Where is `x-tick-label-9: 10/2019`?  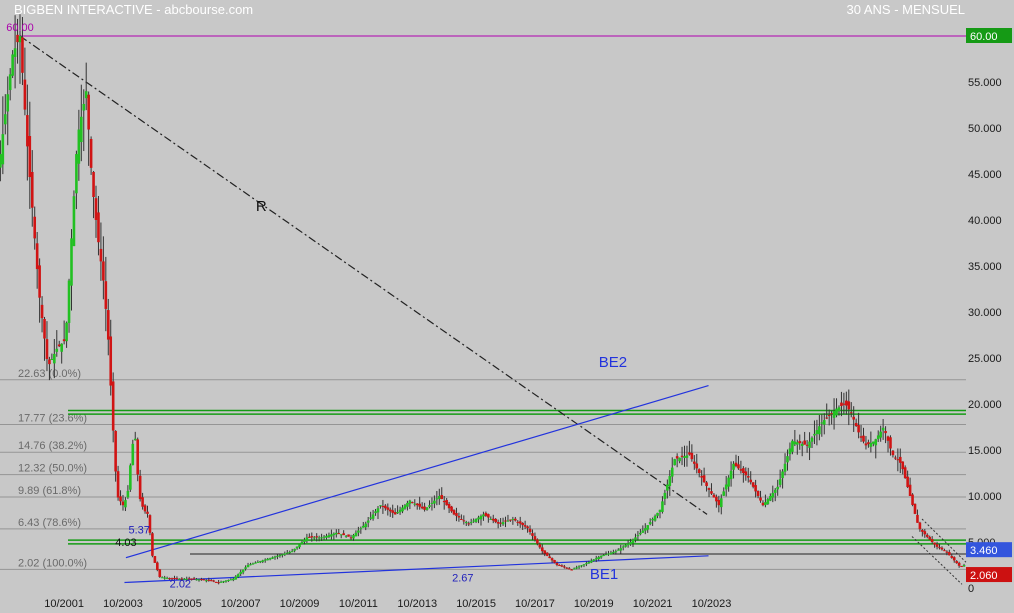
x-tick-label-9: 10/2019 is located at coordinates (594, 604).